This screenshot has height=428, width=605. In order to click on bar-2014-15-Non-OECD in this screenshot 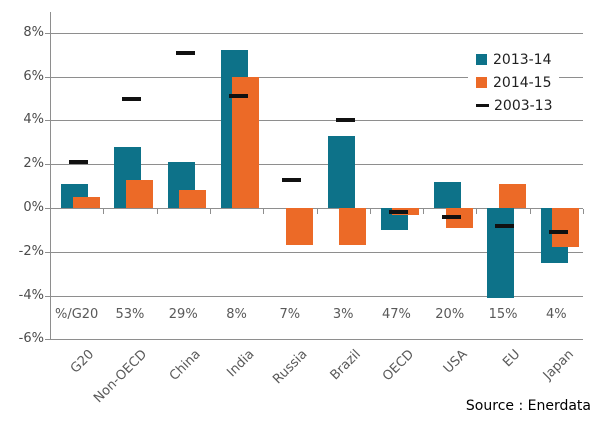, I will do `click(139, 193)`.